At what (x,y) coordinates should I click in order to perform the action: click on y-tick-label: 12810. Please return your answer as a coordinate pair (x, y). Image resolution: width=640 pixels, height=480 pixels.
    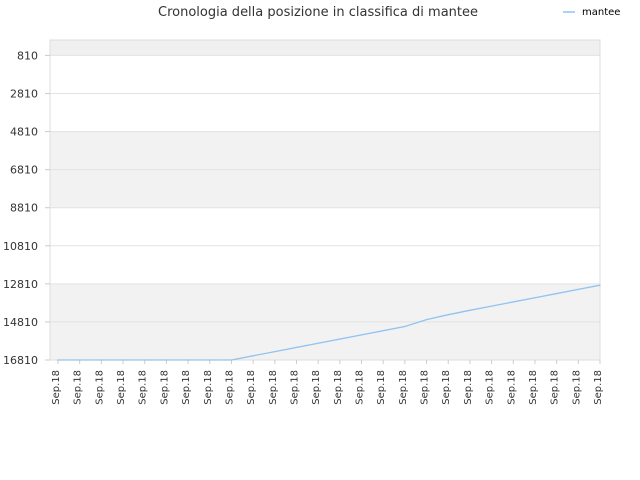
    Looking at the image, I should click on (20, 284).